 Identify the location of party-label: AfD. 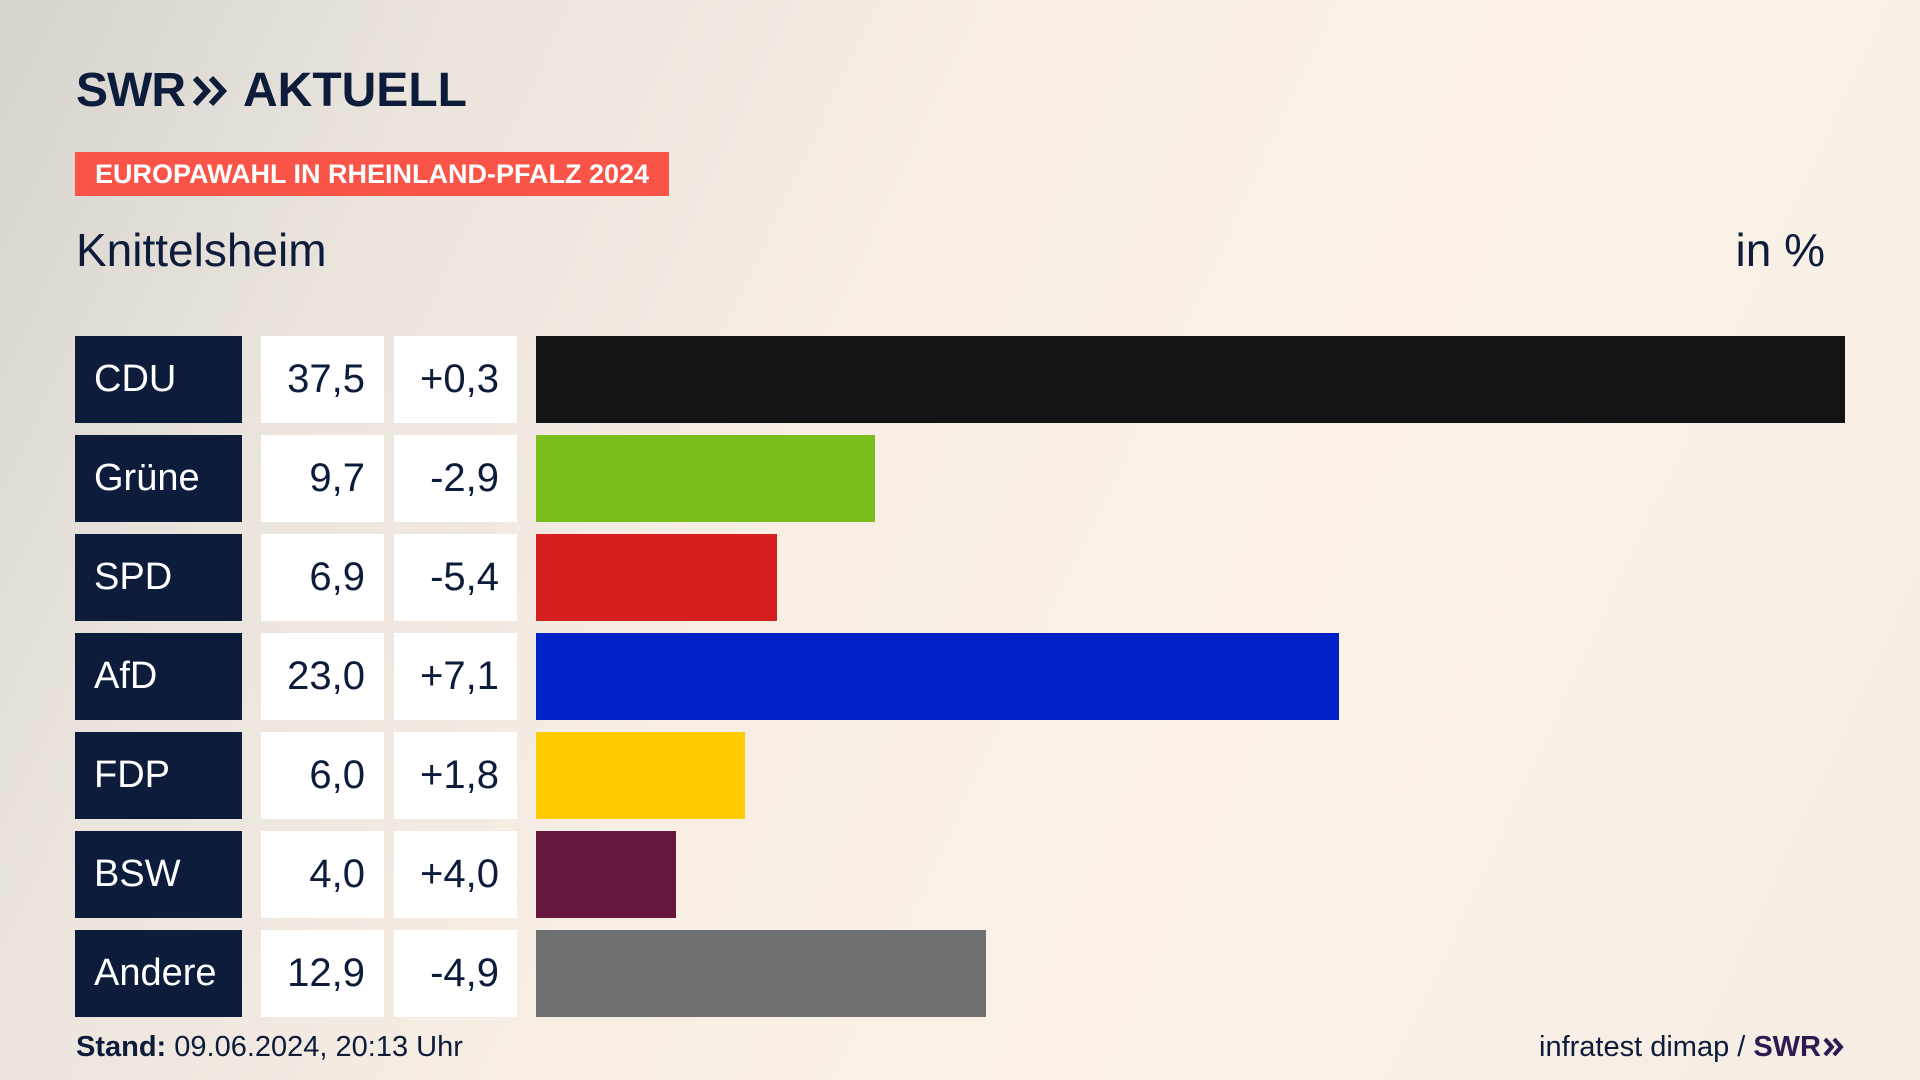
(158, 676).